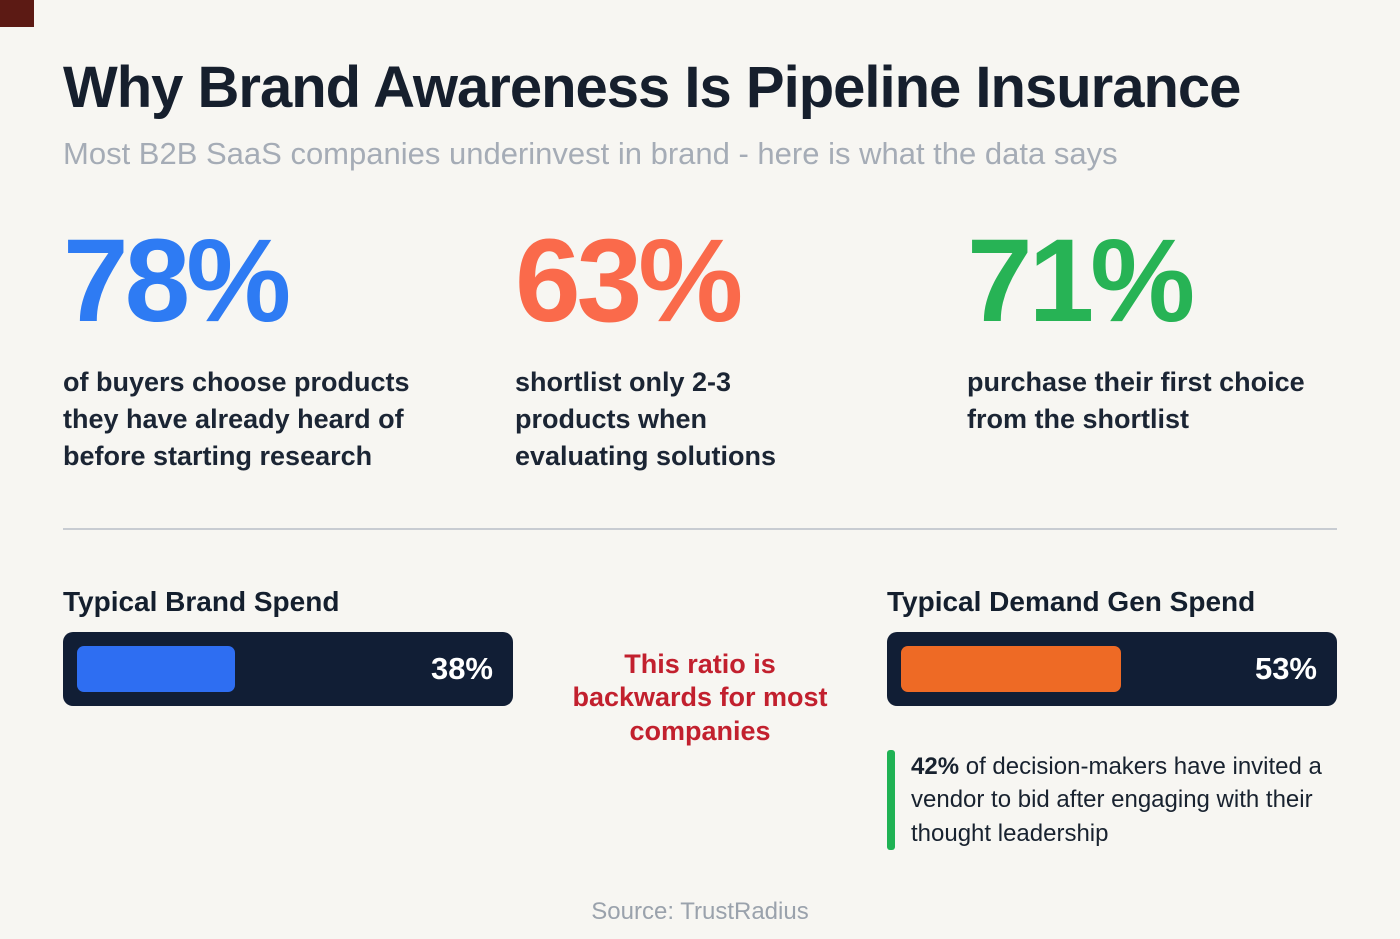  Describe the element at coordinates (700, 911) in the screenshot. I see `source-credit: Source: TrustRadius` at that location.